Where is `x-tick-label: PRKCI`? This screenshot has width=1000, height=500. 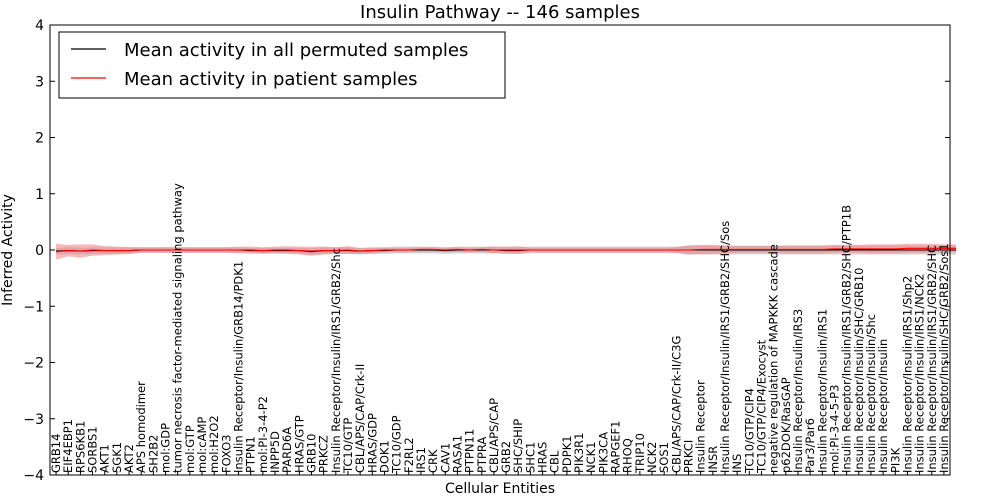 x-tick-label: PRKCI is located at coordinates (689, 456).